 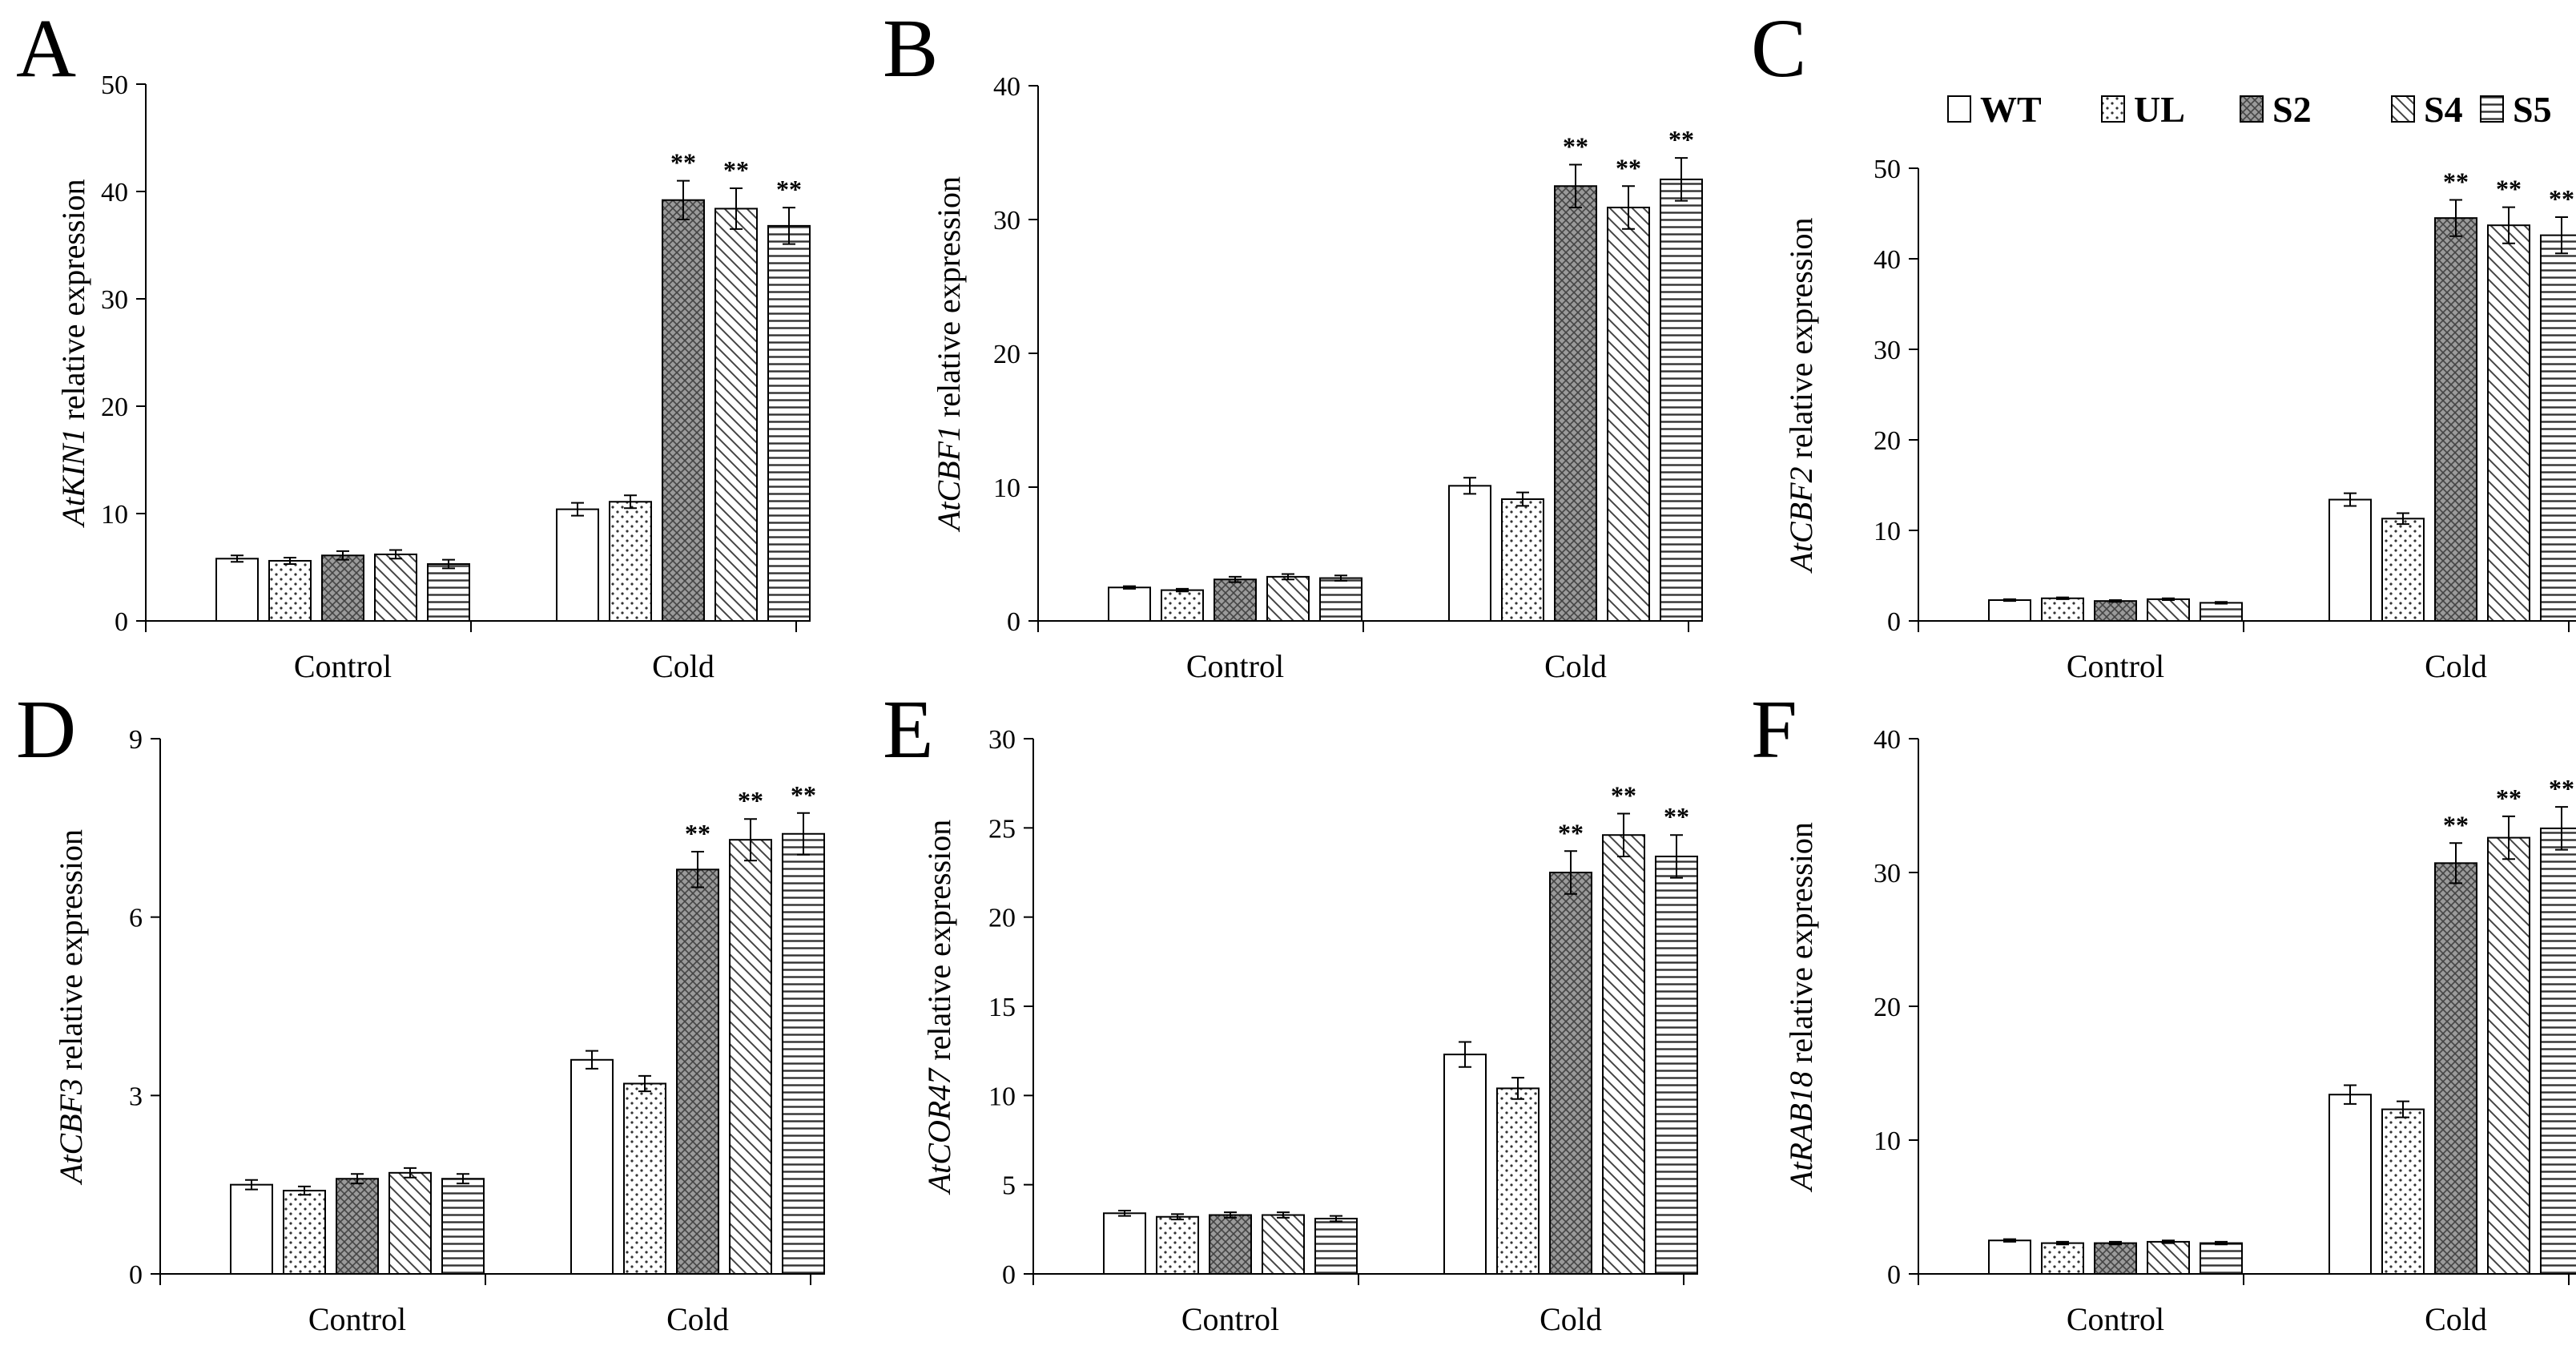 I want to click on gene-name: AtCBF1, so click(x=949, y=479).